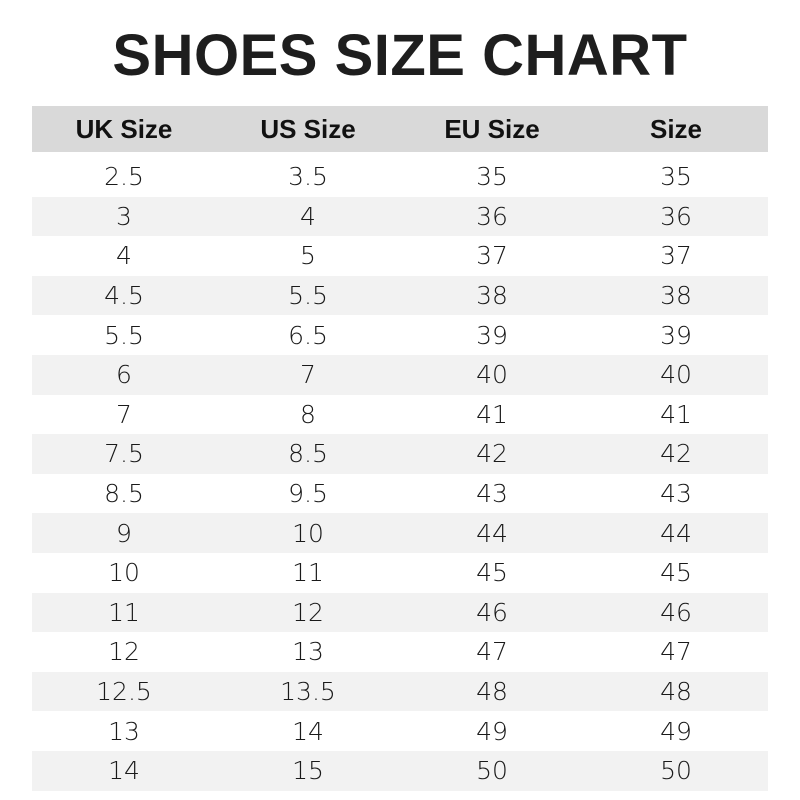 The height and width of the screenshot is (800, 800). I want to click on table-row: 5.5 6.5 39 39, so click(400, 335).